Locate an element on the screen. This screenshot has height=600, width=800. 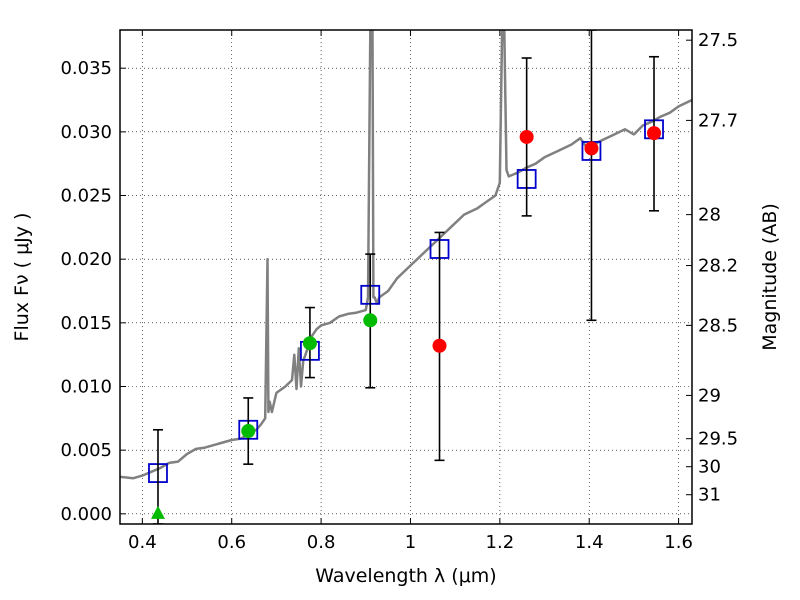
upper-limit-triangle is located at coordinates (157, 512).